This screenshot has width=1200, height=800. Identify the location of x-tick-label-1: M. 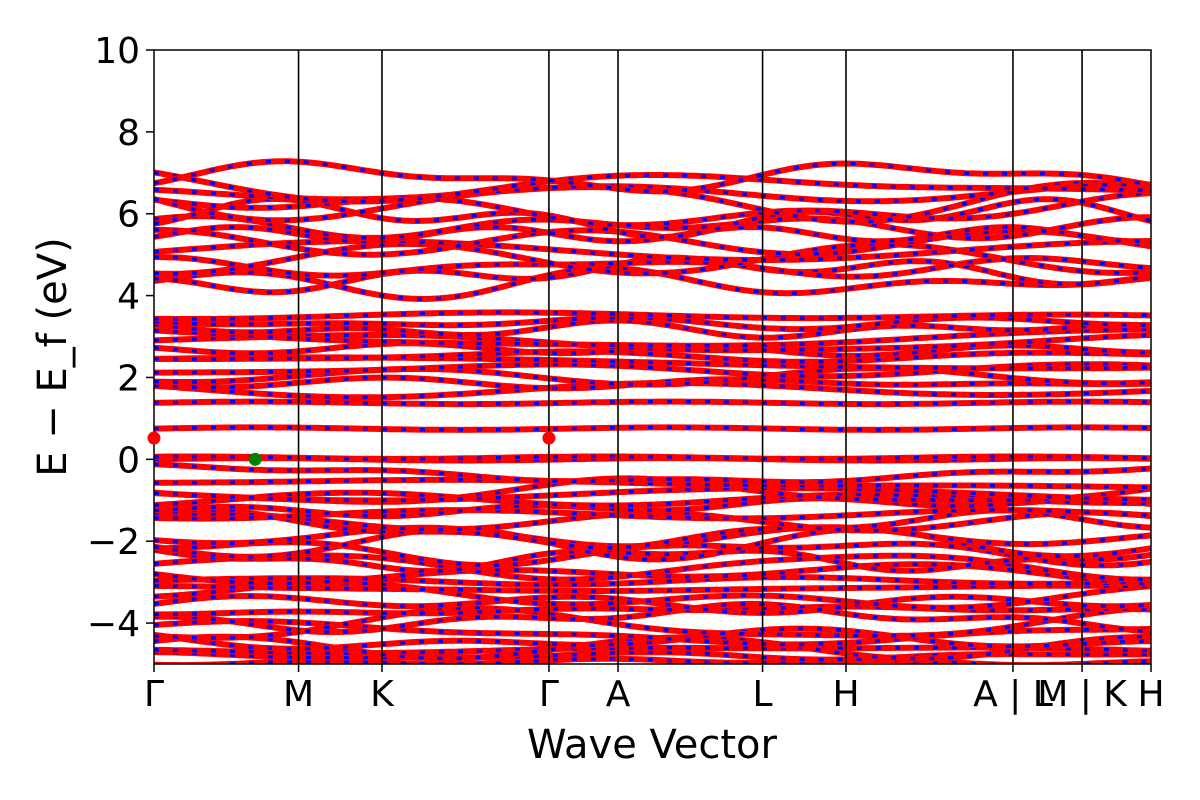
(298, 694).